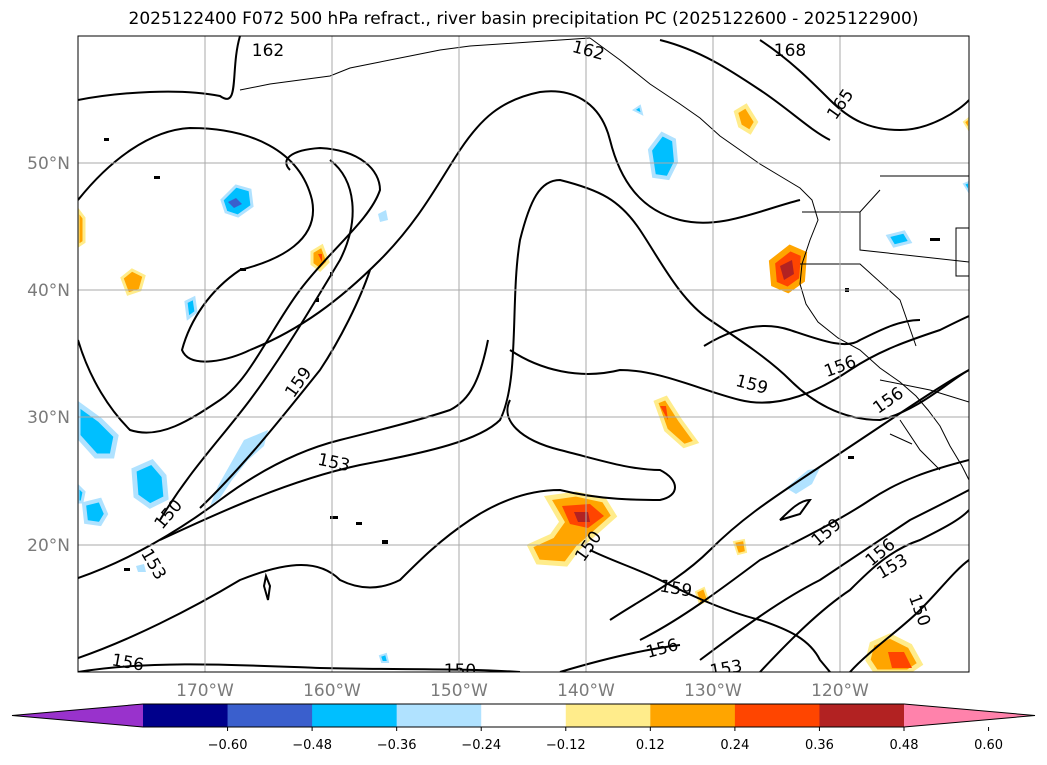  I want to click on colorbar-tick-label: −0.12, so click(566, 745).